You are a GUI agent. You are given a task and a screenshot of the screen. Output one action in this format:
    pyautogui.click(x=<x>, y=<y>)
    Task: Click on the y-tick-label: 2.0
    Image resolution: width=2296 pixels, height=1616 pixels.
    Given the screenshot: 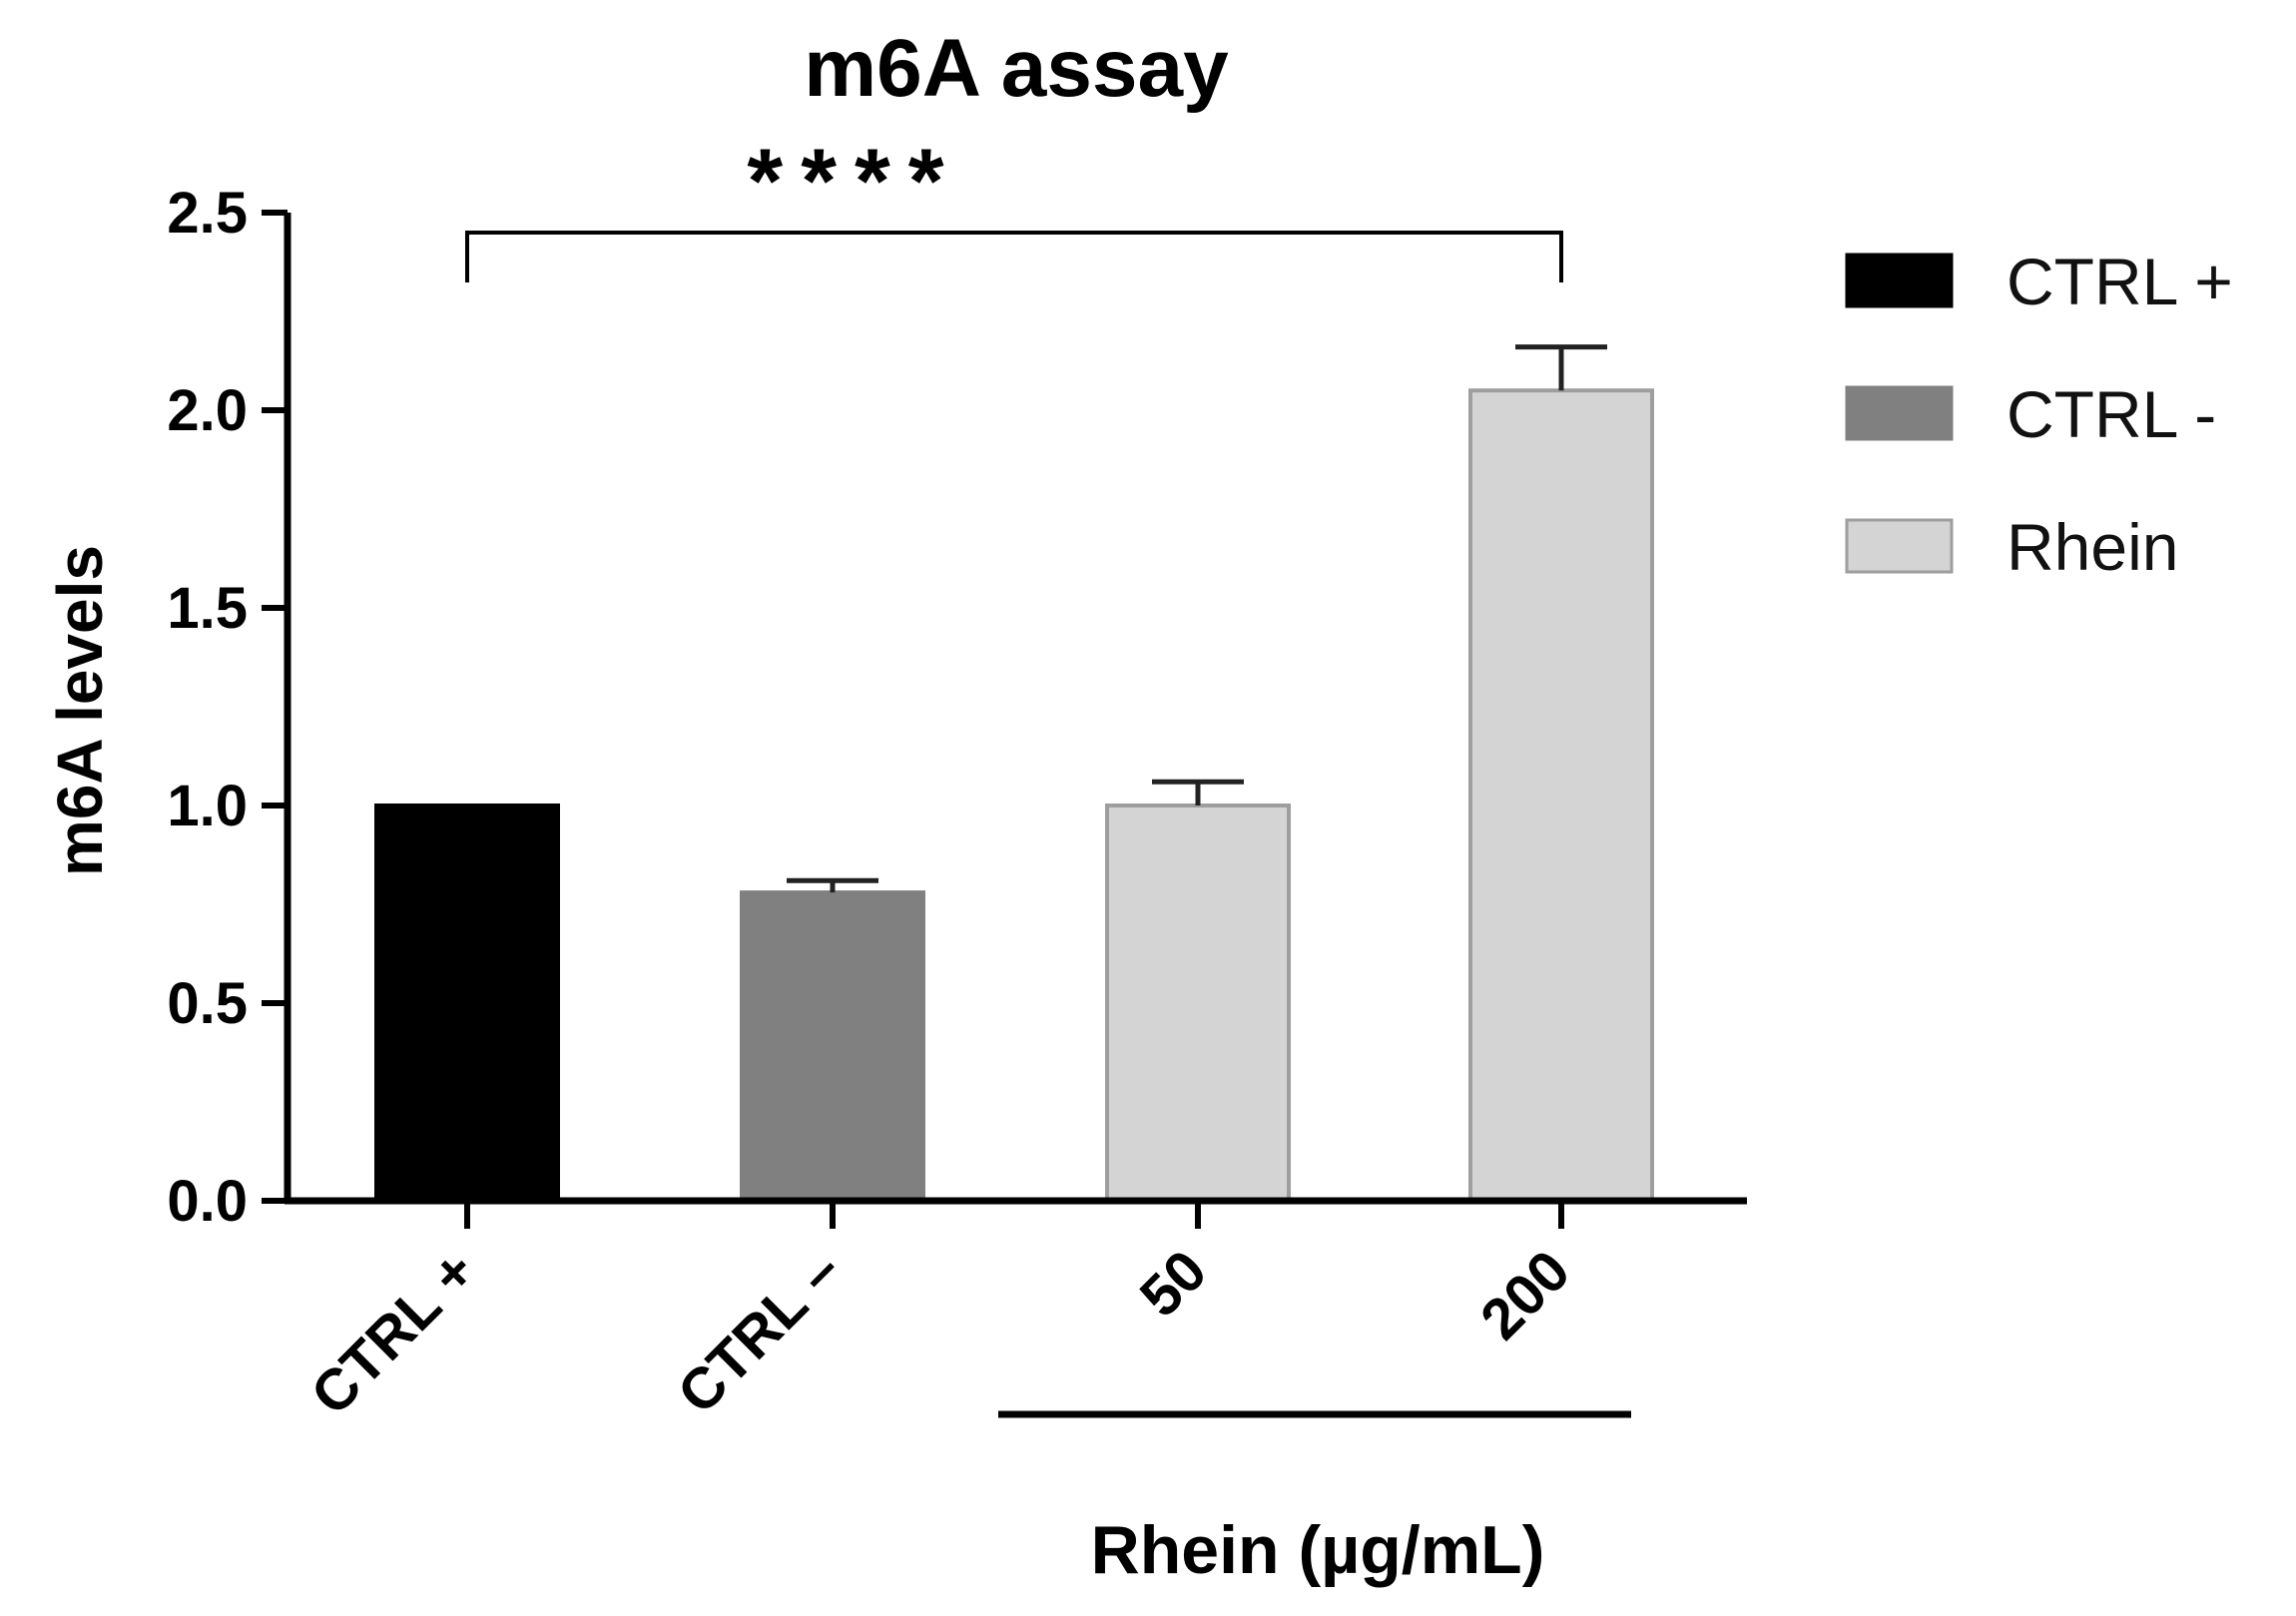 What is the action you would take?
    pyautogui.click(x=208, y=410)
    